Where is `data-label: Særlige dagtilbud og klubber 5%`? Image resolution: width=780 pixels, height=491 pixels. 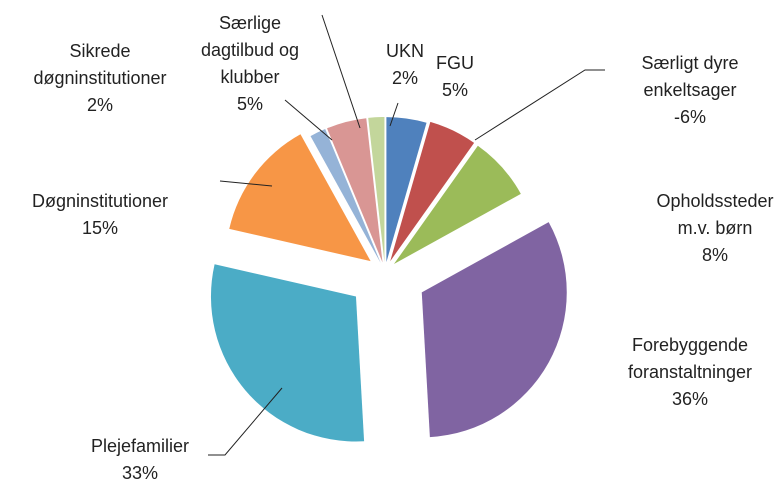 data-label: Særlige dagtilbud og klubber 5% is located at coordinates (250, 64).